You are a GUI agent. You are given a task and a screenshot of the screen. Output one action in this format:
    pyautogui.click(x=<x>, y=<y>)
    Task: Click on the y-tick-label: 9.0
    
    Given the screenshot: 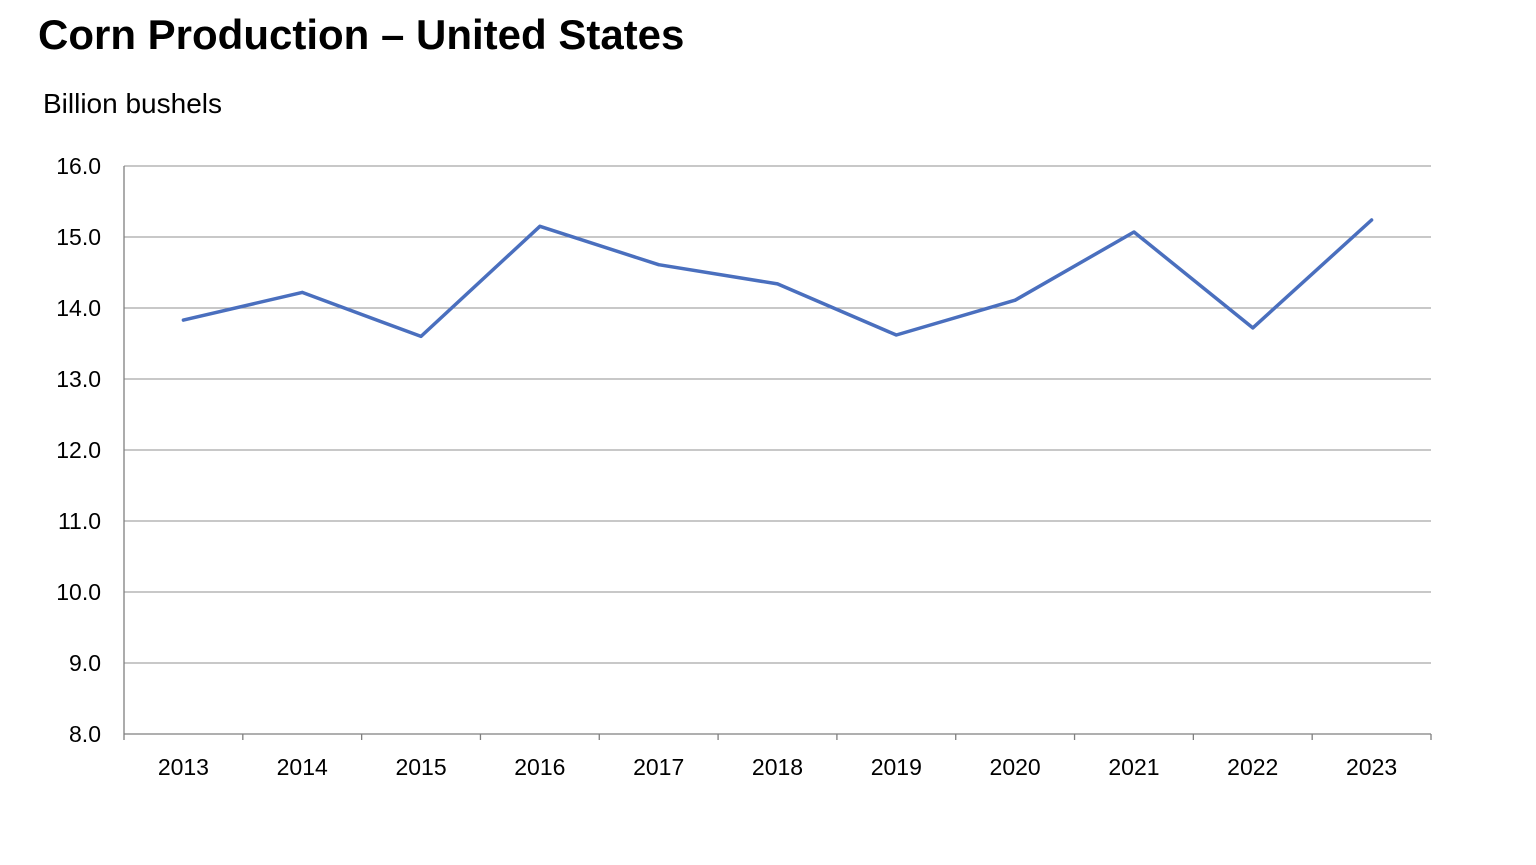 What is the action you would take?
    pyautogui.click(x=85, y=663)
    